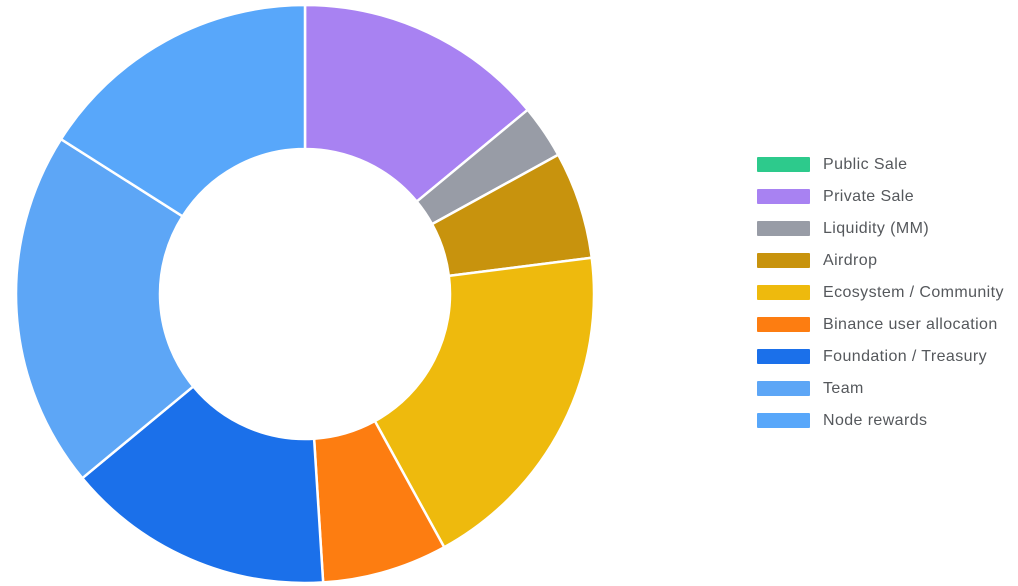  What do you see at coordinates (783, 292) in the screenshot?
I see `legend-swatch-ecosystem-community` at bounding box center [783, 292].